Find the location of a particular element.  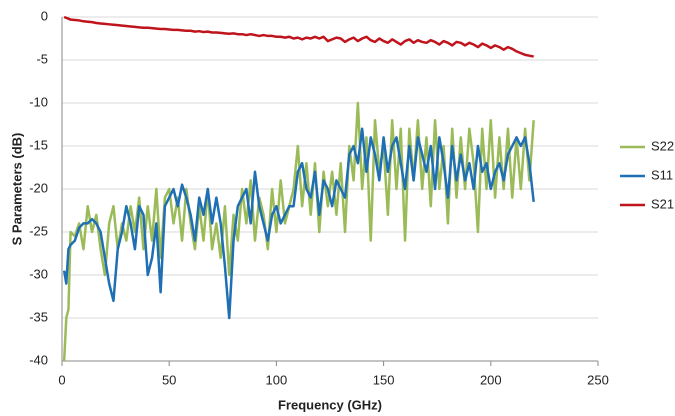

y-tick-label: -40 is located at coordinates (38, 359).